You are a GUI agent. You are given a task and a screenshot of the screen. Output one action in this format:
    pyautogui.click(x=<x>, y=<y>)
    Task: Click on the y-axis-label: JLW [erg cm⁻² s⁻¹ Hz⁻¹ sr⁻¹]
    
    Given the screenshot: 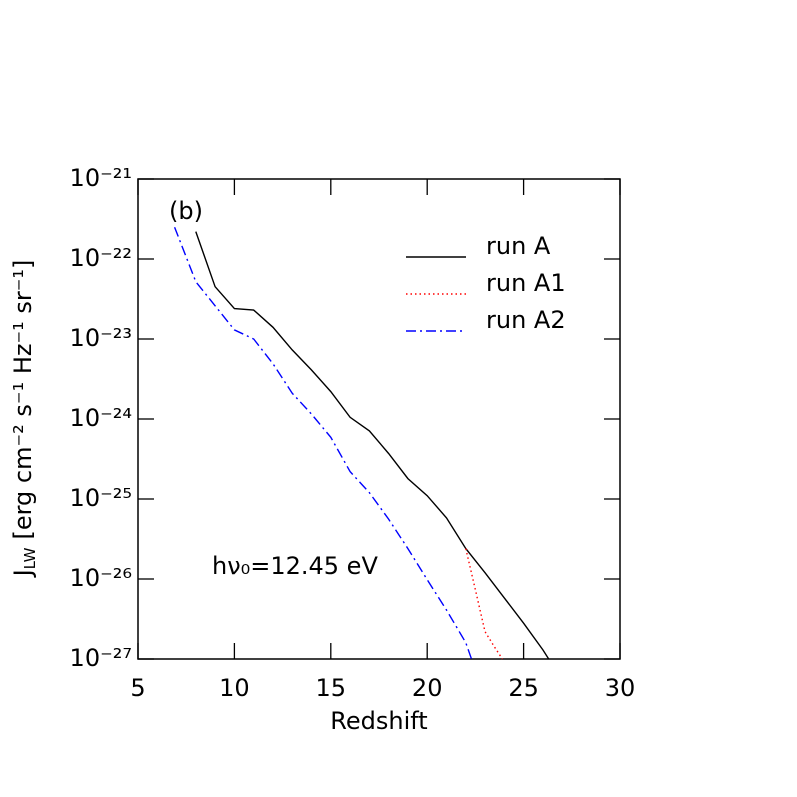 What is the action you would take?
    pyautogui.click(x=24, y=419)
    